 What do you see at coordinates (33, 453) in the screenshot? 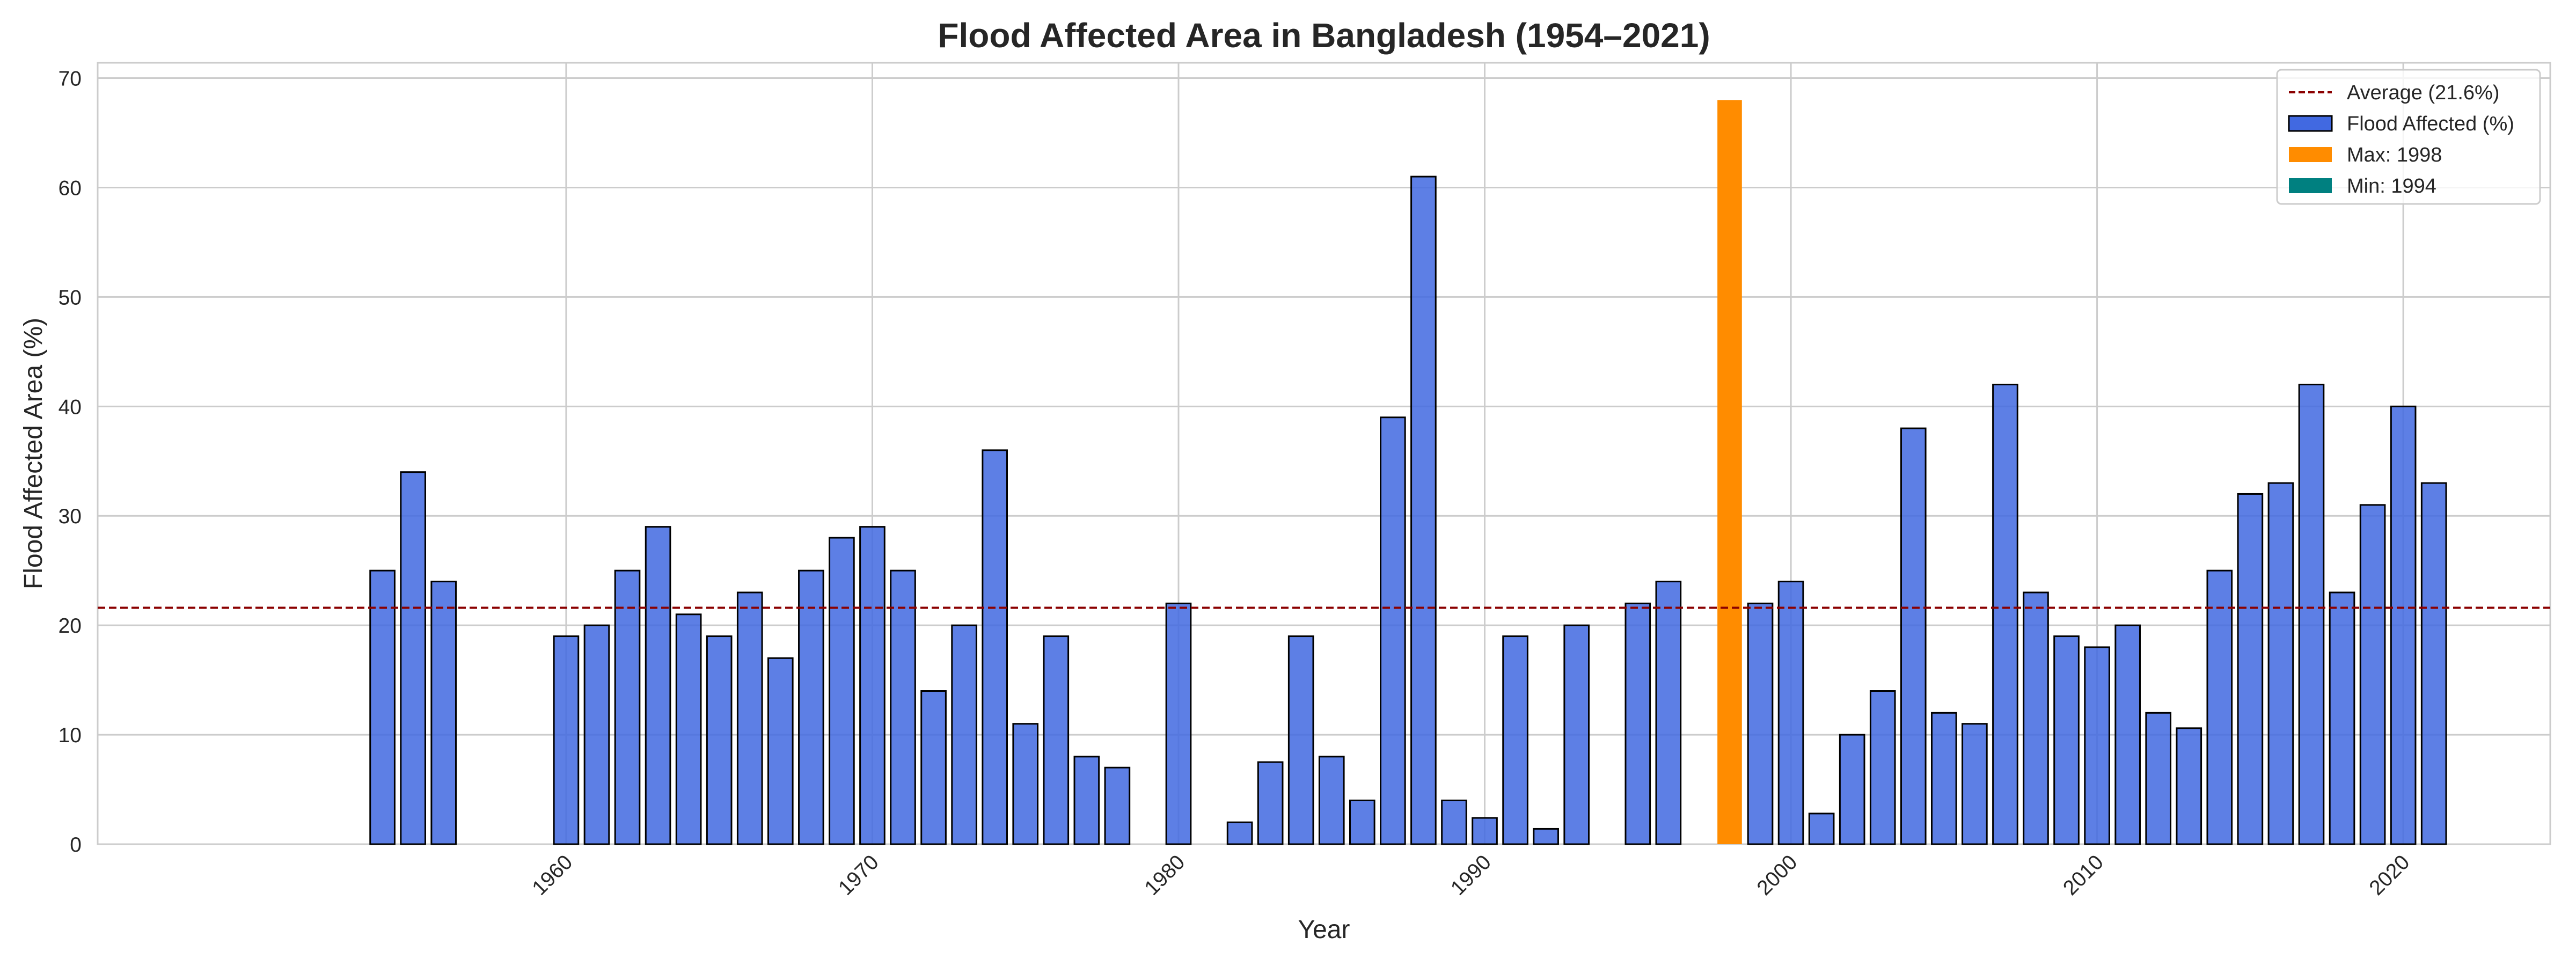
I see `y-axis-label: Flood Affected Area (%)` at bounding box center [33, 453].